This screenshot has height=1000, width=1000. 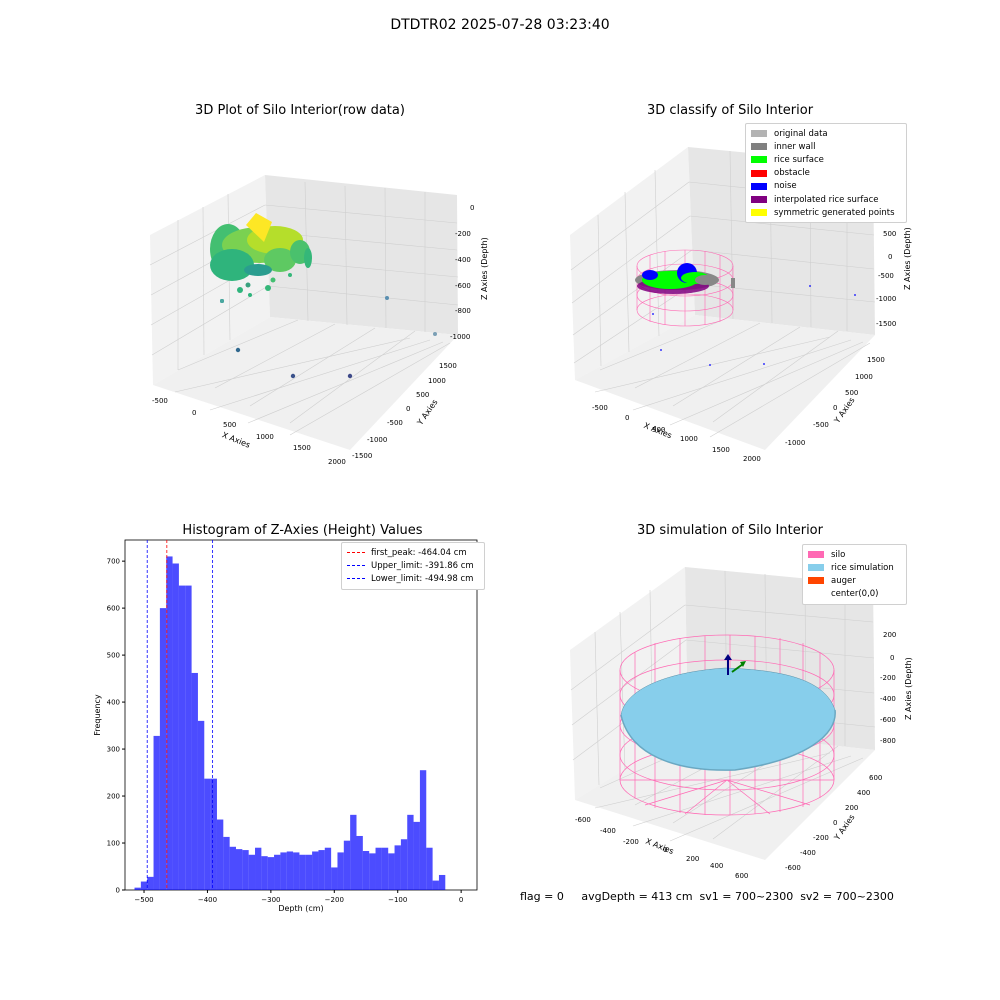 I want to click on y-tick: 200, so click(x=851, y=808).